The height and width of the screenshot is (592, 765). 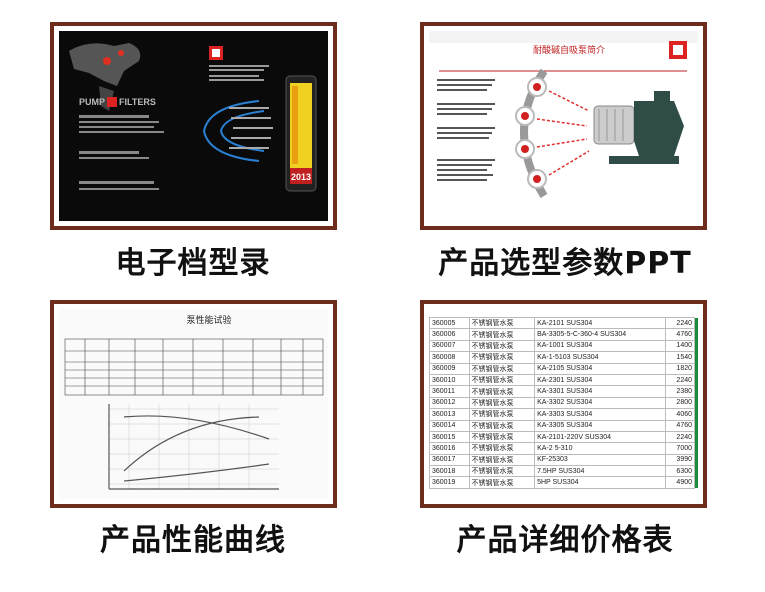 I want to click on price-cell: KA-2101 SUS304, so click(x=600, y=323).